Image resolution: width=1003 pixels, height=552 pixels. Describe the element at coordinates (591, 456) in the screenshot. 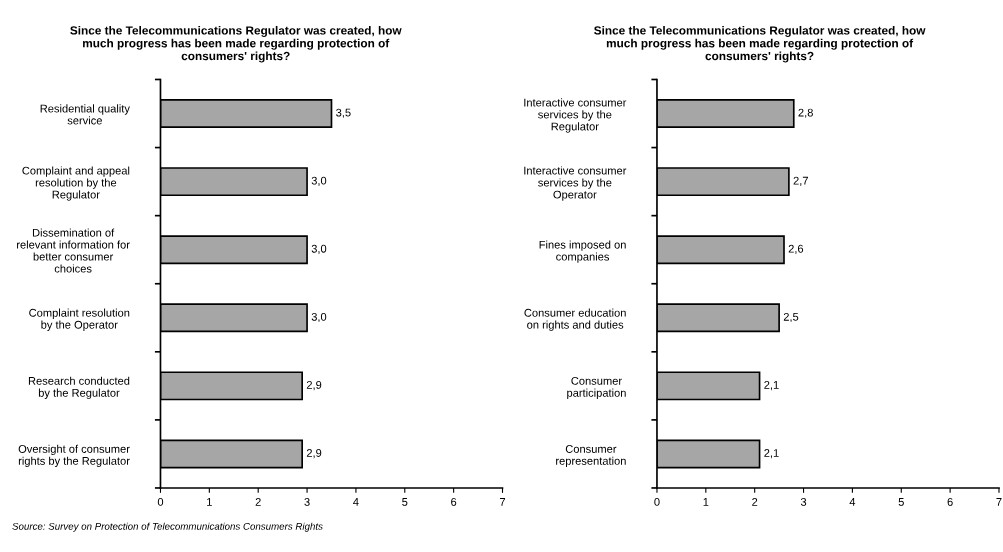

I see `y-tick-label: Consumer representation` at that location.